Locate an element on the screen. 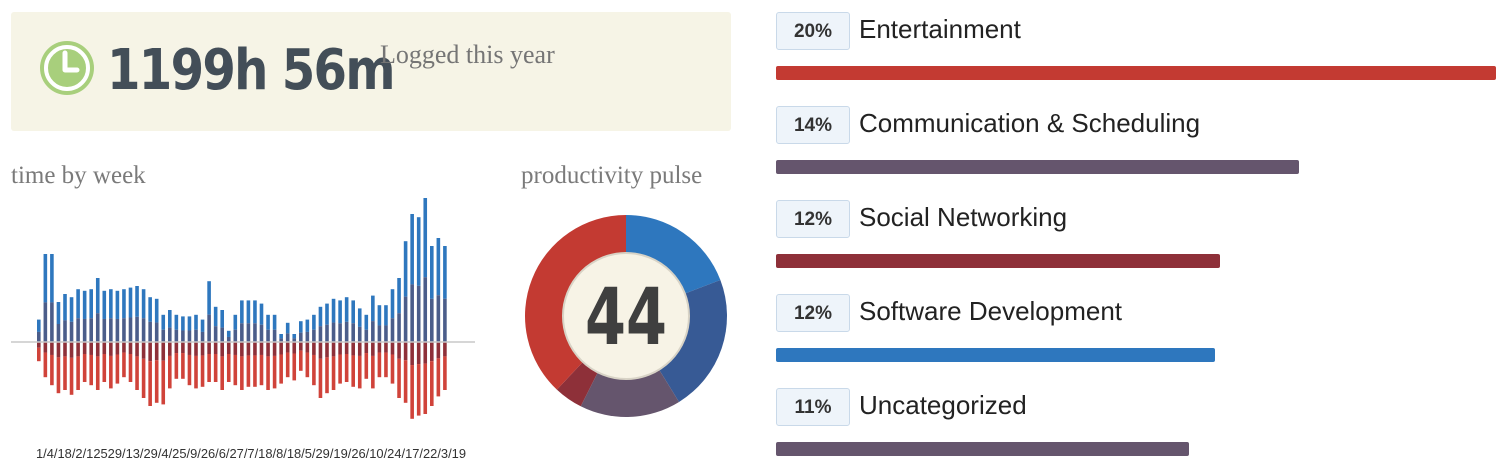  category-row: 11% Uncategorized is located at coordinates (1137, 427).